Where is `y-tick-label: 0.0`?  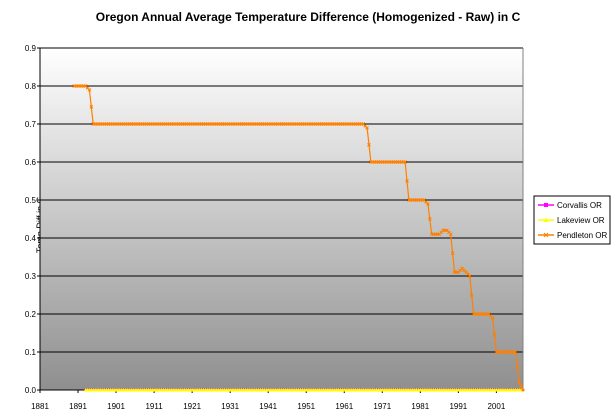
y-tick-label: 0.0 is located at coordinates (31, 390).